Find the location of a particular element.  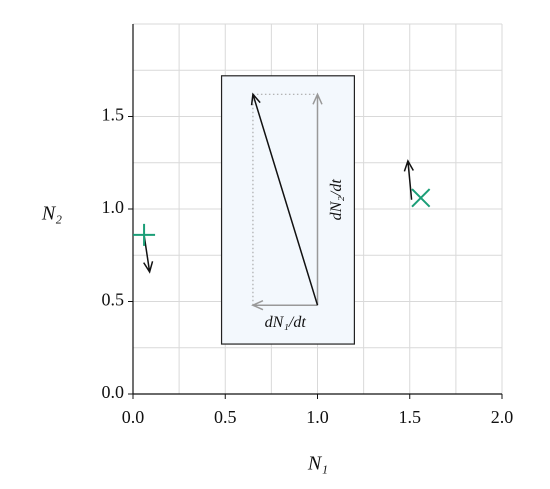

arrow-label: dN₁/dt is located at coordinates (286, 322).